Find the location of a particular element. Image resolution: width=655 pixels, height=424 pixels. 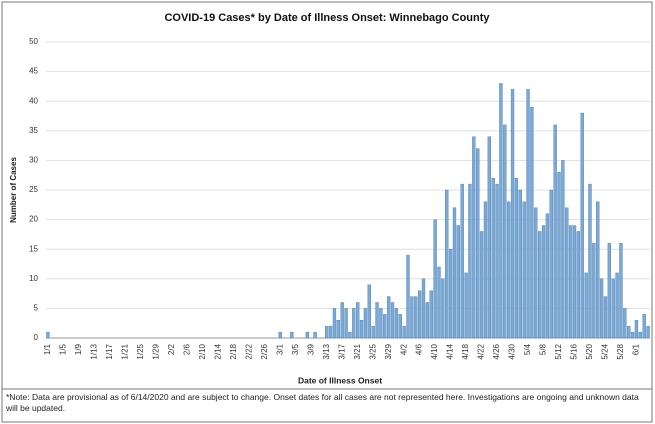

x-tick-label: 3/13 is located at coordinates (326, 351).